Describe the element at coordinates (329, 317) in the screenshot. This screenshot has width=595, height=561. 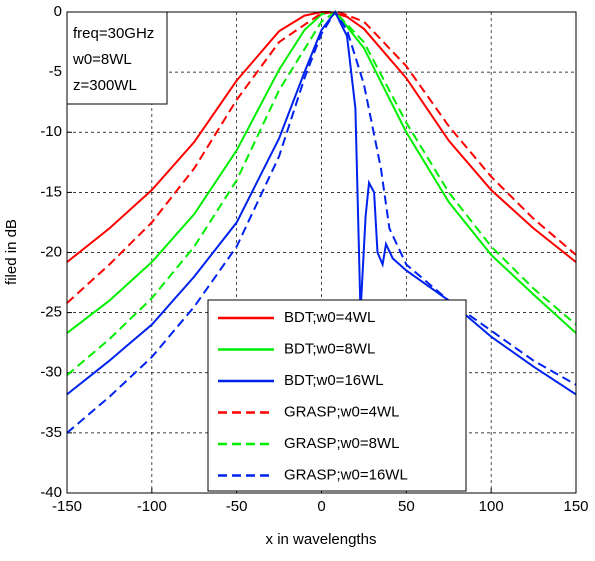
I see `legend-label: BDT;w0=4WL` at that location.